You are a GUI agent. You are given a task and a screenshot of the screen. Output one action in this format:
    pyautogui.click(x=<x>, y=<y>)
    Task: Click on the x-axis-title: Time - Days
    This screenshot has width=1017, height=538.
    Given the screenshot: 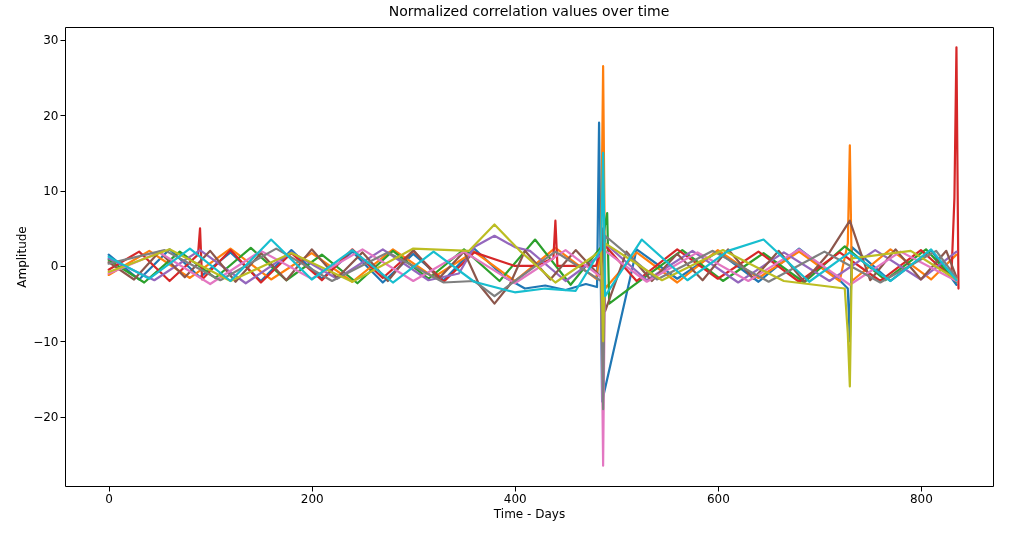 What is the action you would take?
    pyautogui.click(x=529, y=513)
    